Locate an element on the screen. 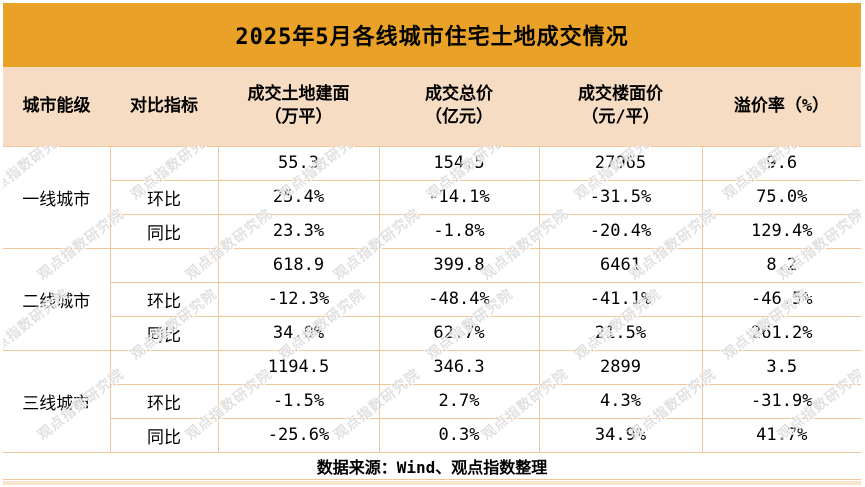 The width and height of the screenshot is (865, 487). value-cell: -14.1% is located at coordinates (459, 197).